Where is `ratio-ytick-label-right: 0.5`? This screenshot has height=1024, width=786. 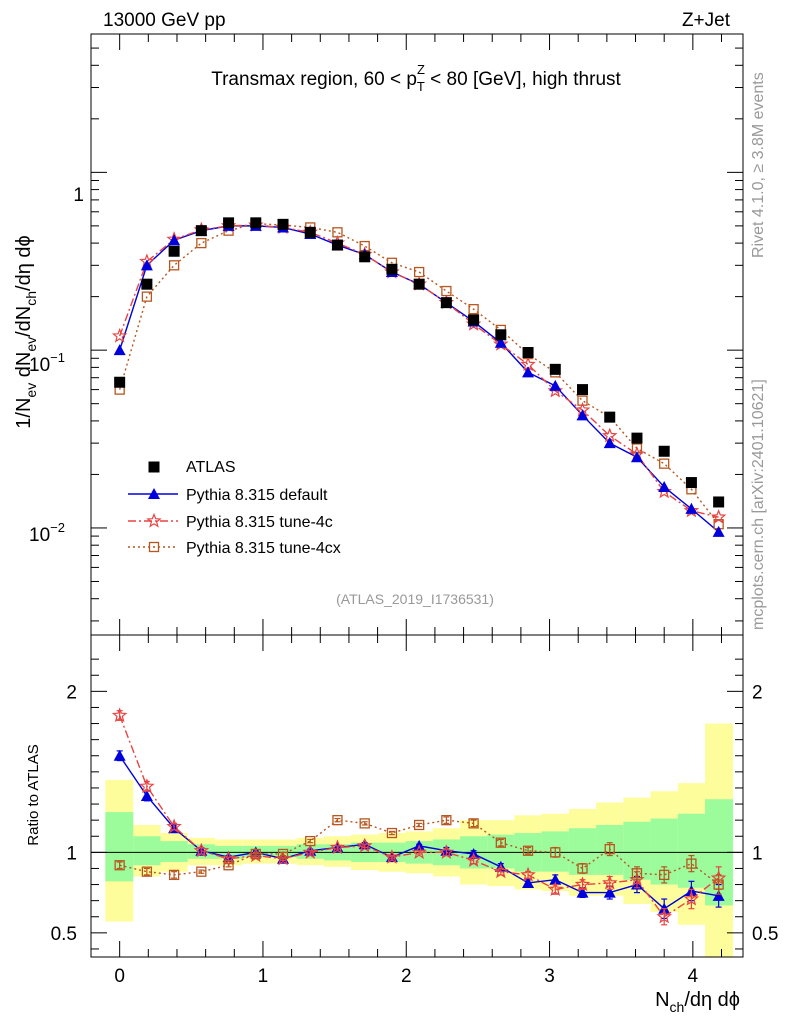 ratio-ytick-label-right: 0.5 is located at coordinates (765, 934).